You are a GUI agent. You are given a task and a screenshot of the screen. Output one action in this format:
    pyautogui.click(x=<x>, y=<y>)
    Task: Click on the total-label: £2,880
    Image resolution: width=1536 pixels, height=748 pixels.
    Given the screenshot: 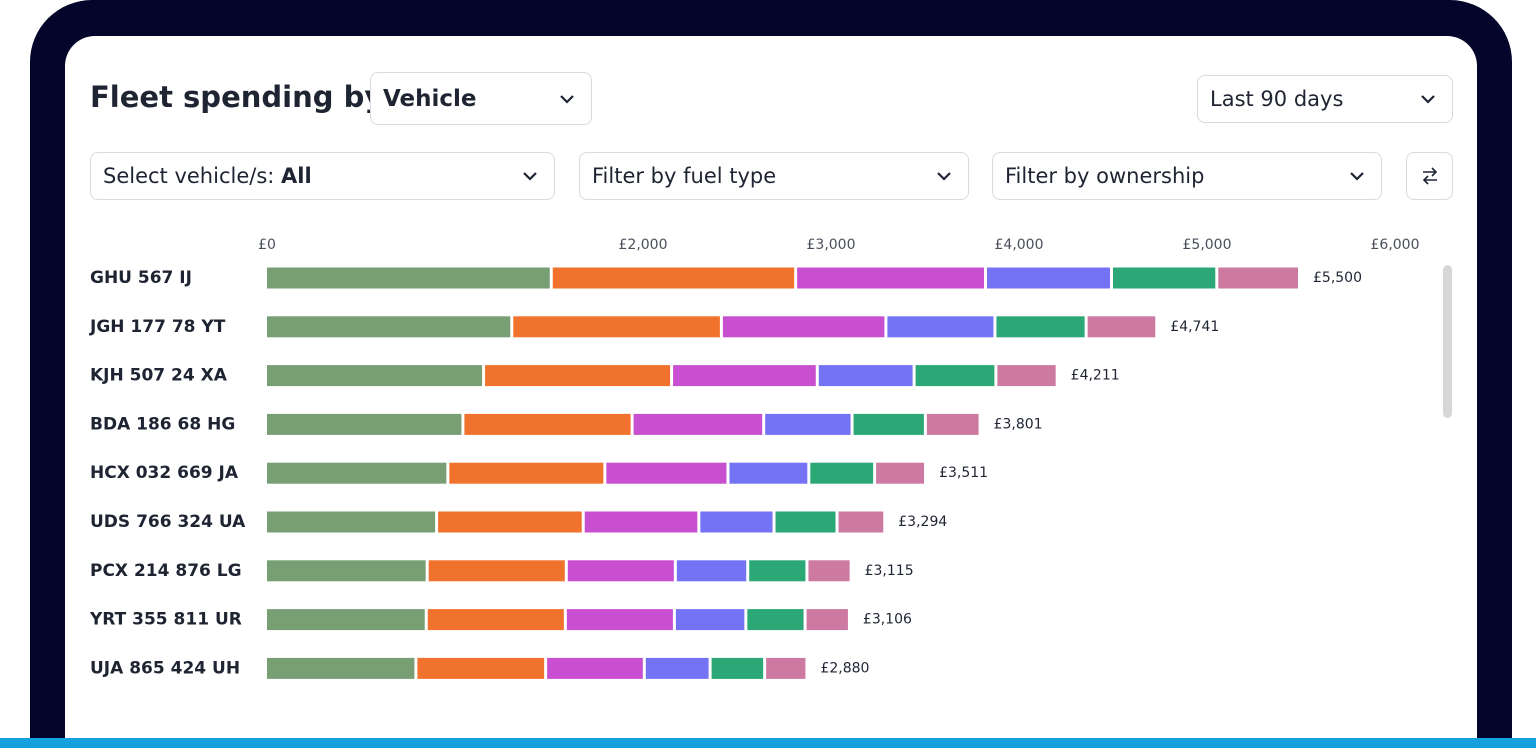 What is the action you would take?
    pyautogui.click(x=844, y=668)
    